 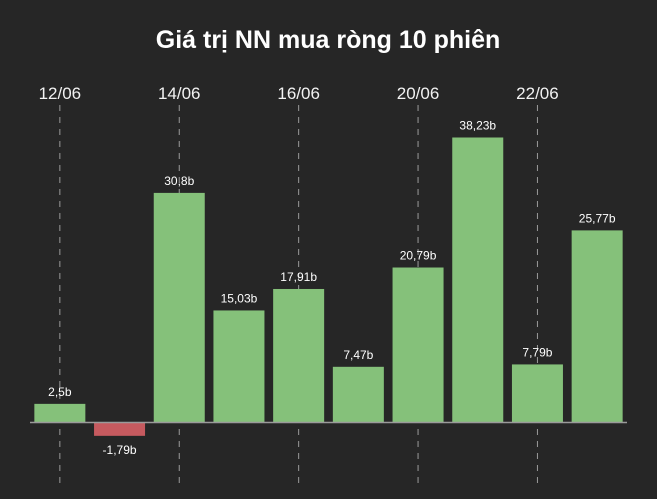 I want to click on data-label: 20,79b, so click(x=418, y=256).